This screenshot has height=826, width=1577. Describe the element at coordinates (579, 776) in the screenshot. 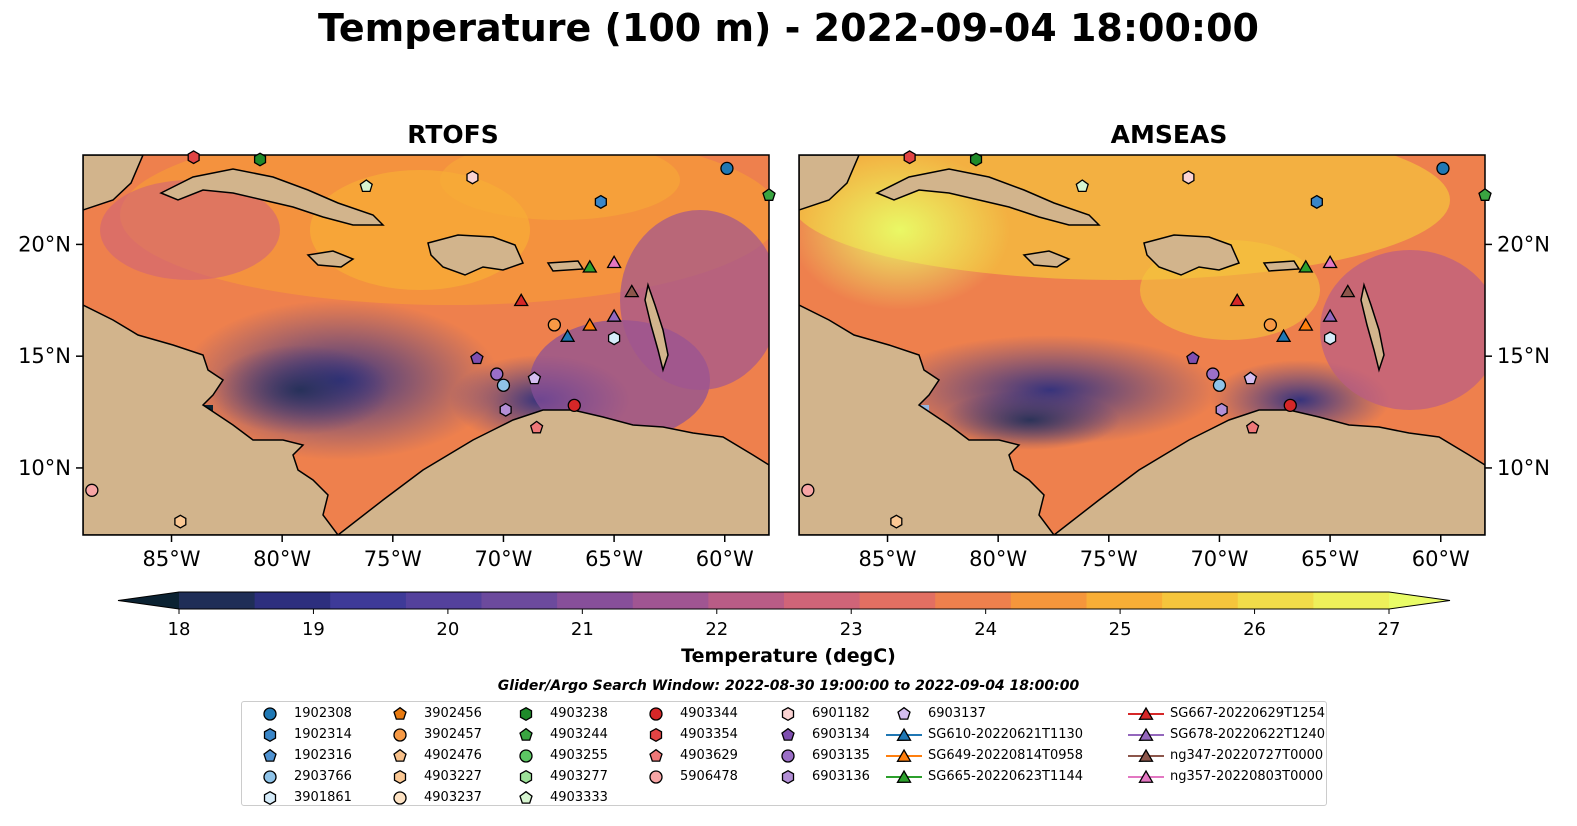

I see `legend-label: 4903277` at that location.